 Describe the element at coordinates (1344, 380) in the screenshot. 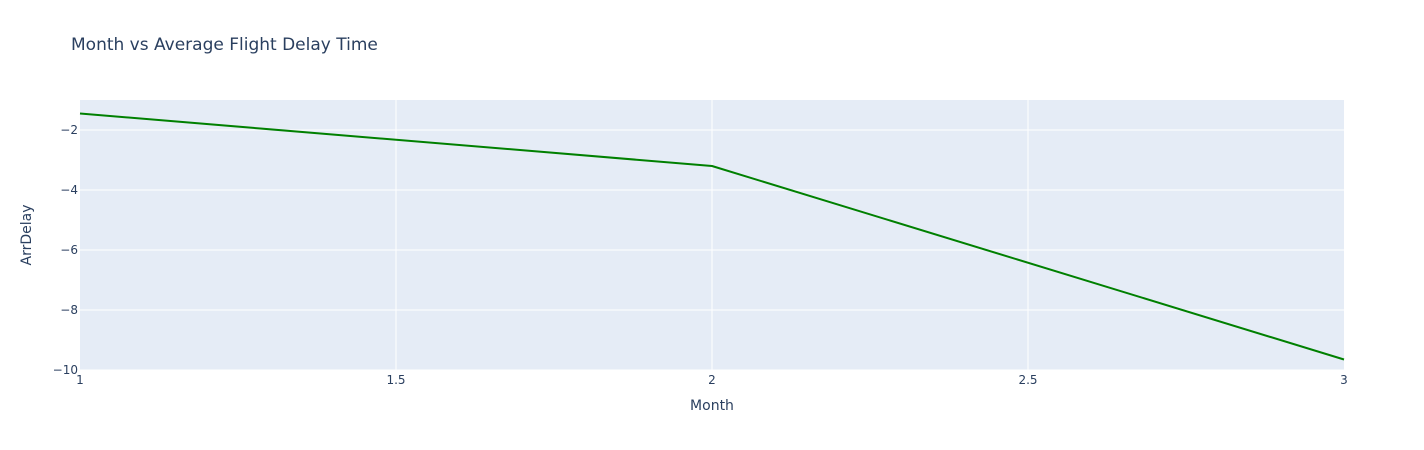

I see `x-tick-label: 3` at that location.